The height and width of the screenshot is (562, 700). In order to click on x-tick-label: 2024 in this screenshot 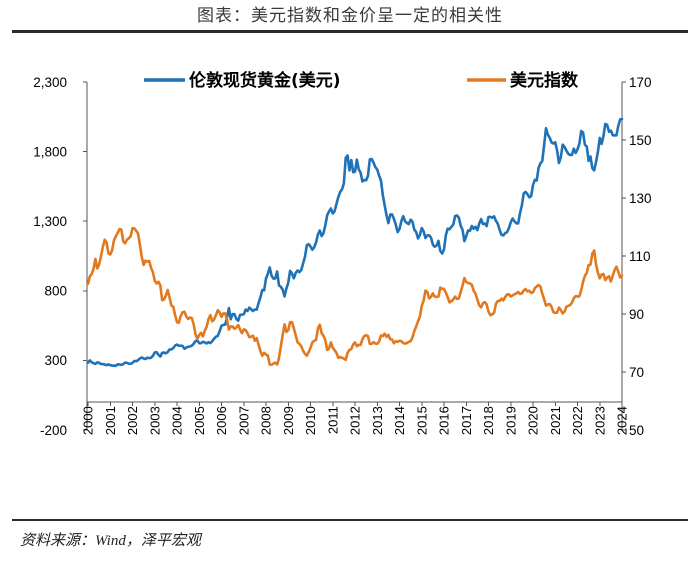, I will do `click(622, 420)`.